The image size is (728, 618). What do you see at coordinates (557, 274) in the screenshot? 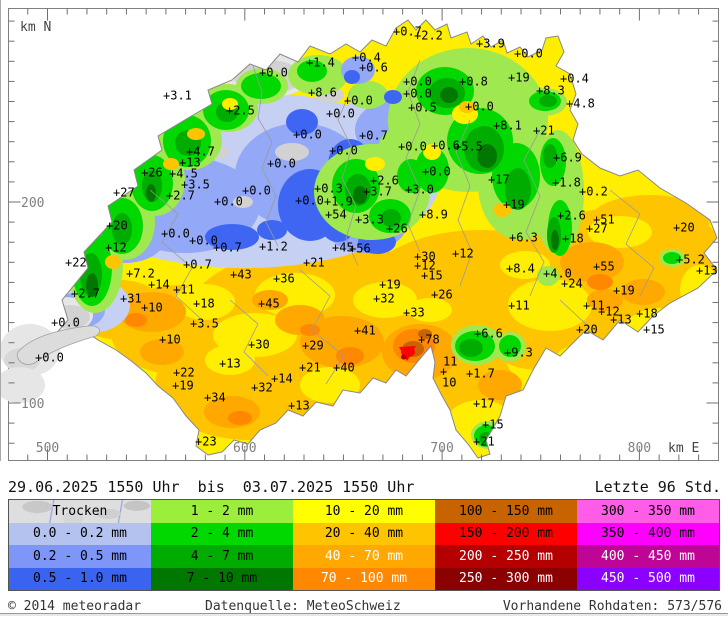
I see `station-value: +4.0` at bounding box center [557, 274].